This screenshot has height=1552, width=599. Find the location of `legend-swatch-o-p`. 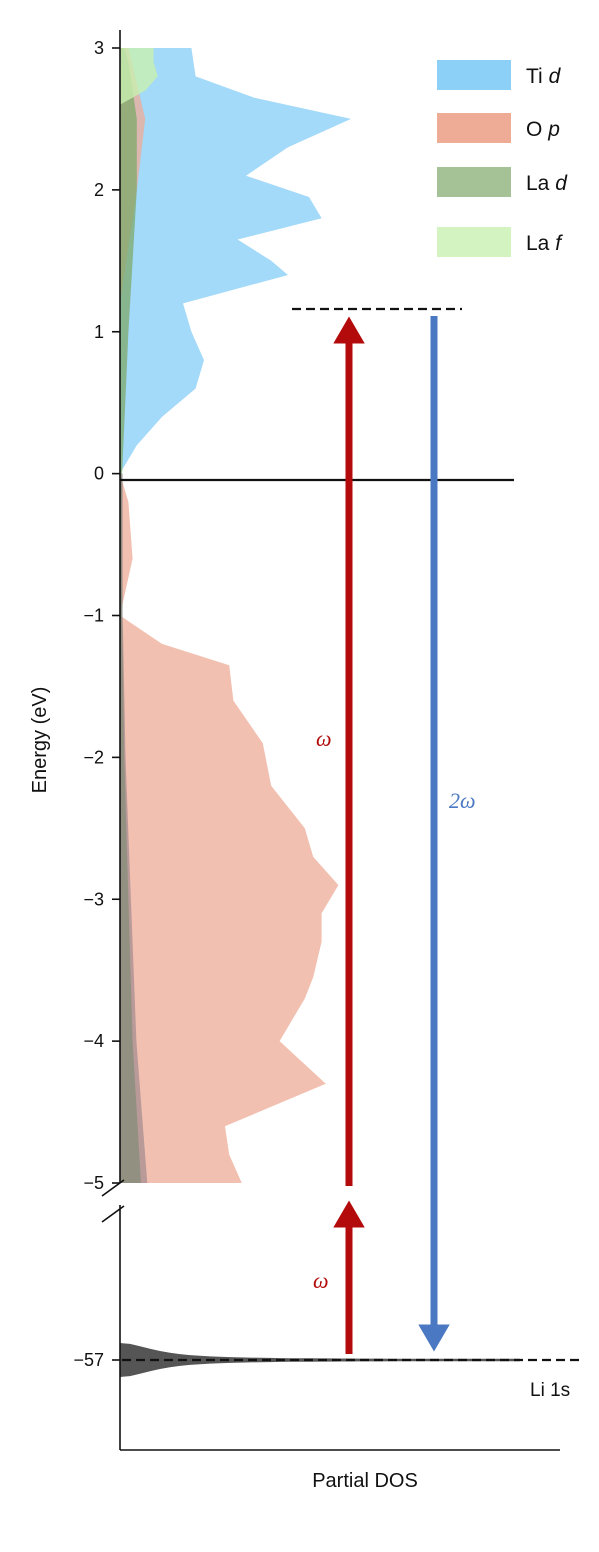

legend-swatch-o-p is located at coordinates (474, 128).